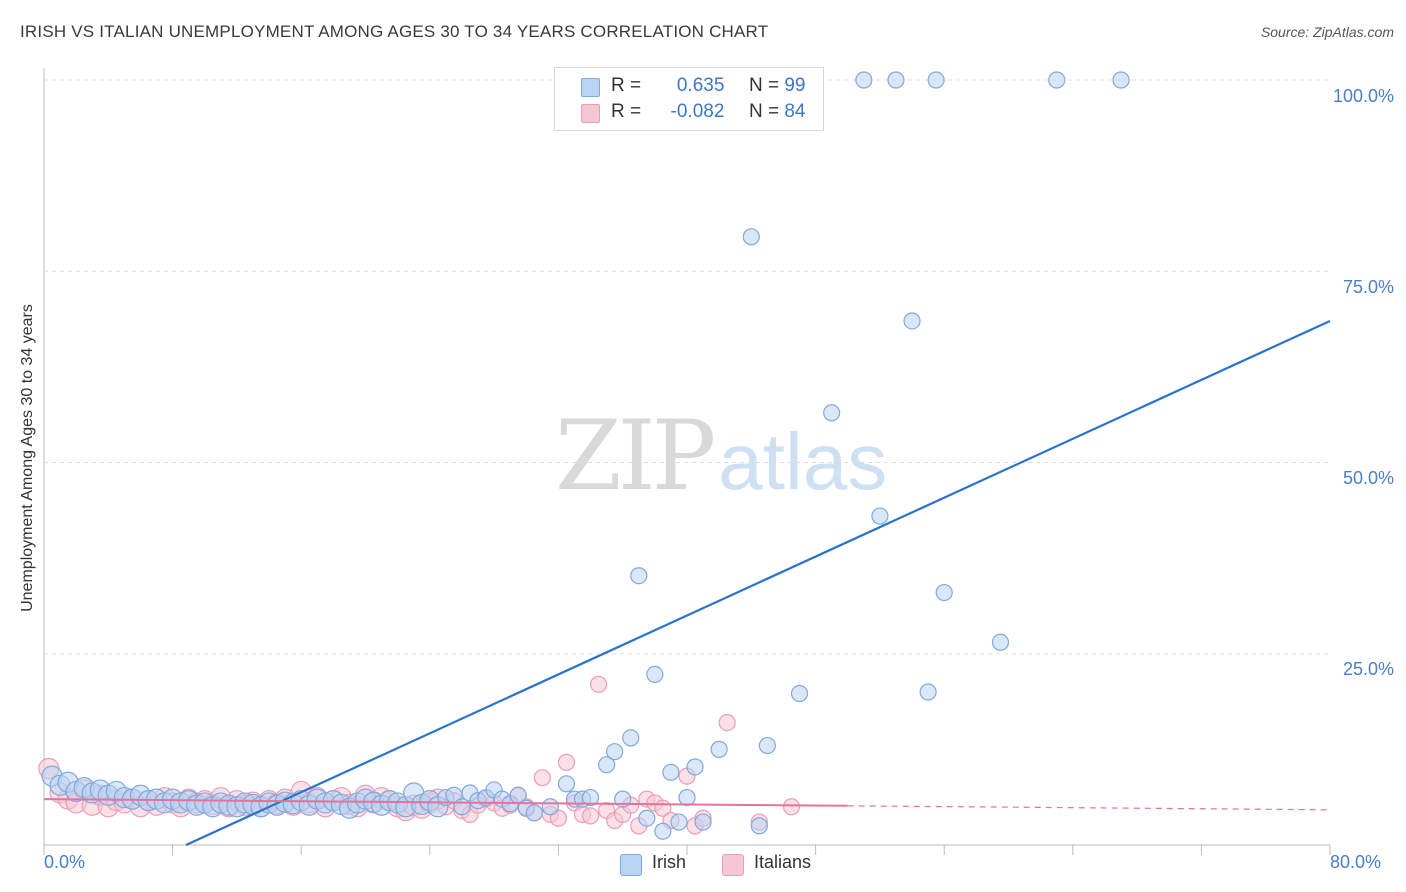 The width and height of the screenshot is (1406, 892). What do you see at coordinates (1089, 808) in the screenshot?
I see `italians-trend-extension` at bounding box center [1089, 808].